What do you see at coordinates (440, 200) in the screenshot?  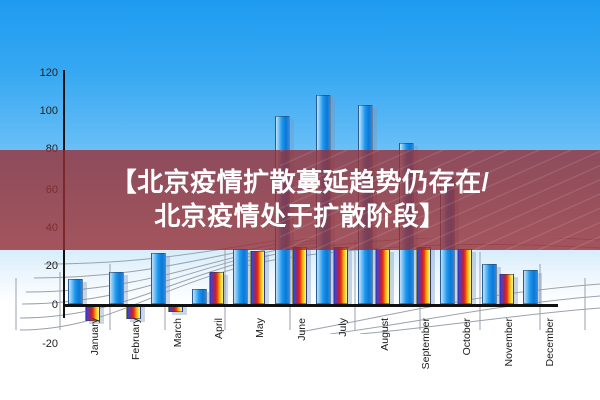 I see `overlay-stripe-texture` at bounding box center [440, 200].